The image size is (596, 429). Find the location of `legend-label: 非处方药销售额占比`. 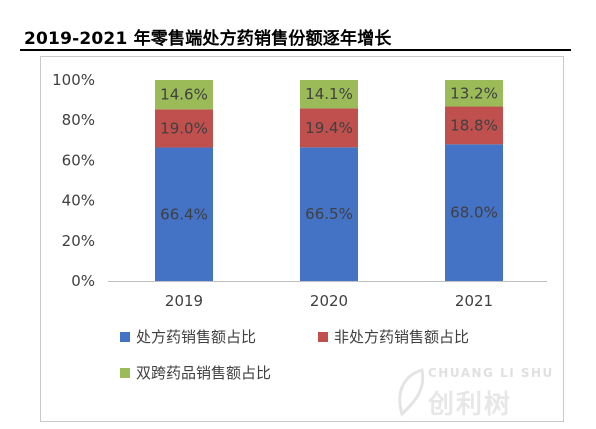

legend-label: 非处方药销售额占比 is located at coordinates (401, 337).